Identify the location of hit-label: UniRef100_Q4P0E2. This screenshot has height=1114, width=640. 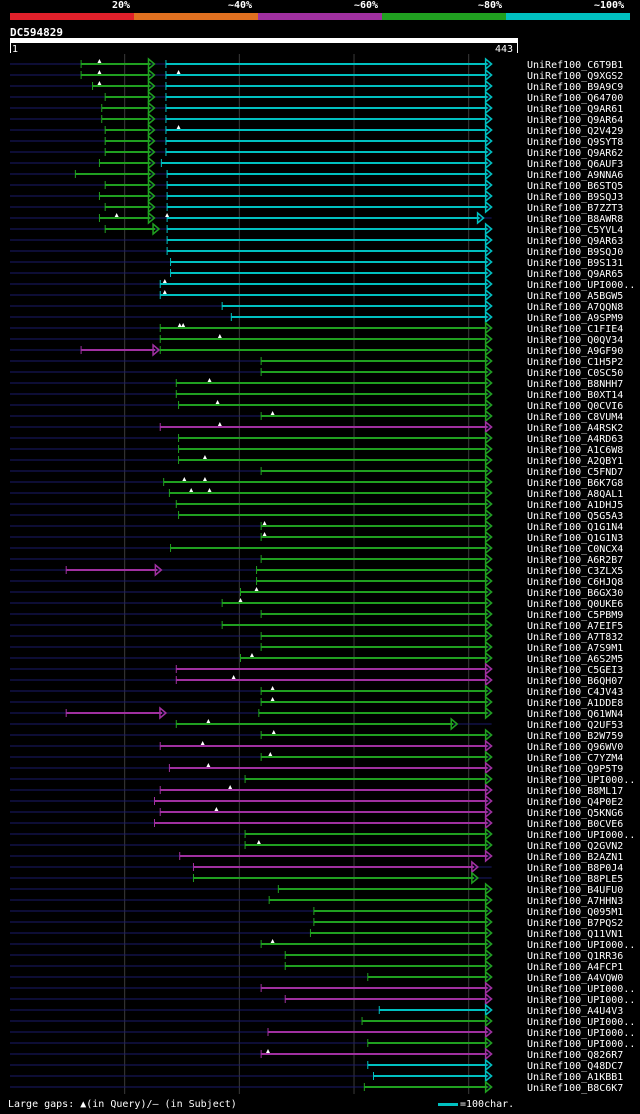
(575, 802).